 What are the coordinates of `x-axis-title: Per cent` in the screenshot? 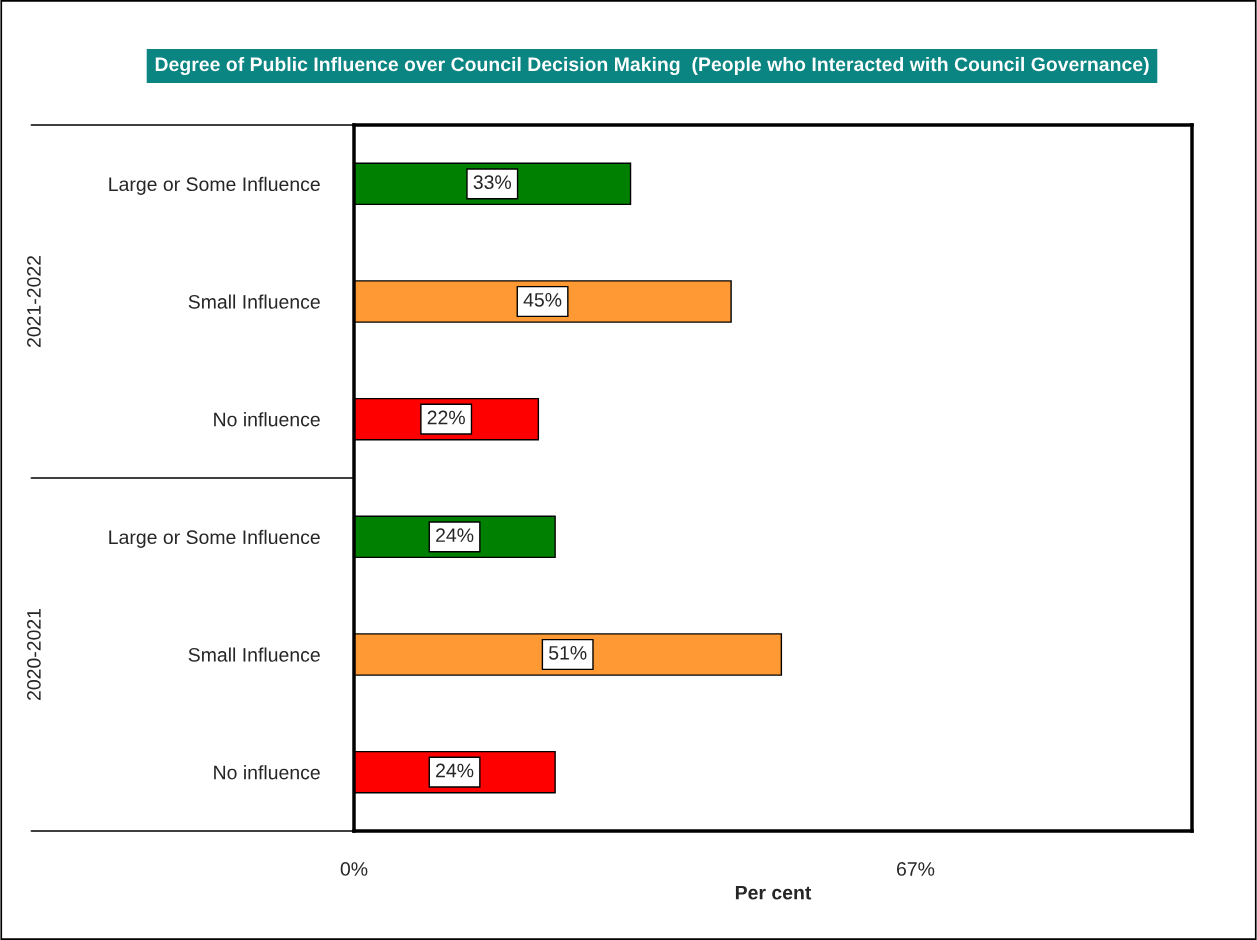 It's located at (773, 892).